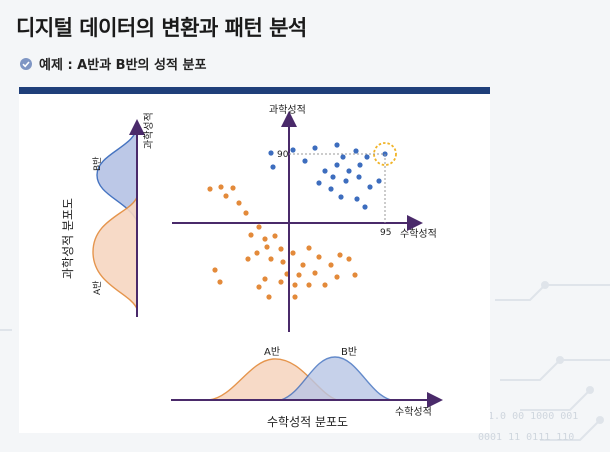 The image size is (610, 452). I want to click on panel-header-bar, so click(254, 90).